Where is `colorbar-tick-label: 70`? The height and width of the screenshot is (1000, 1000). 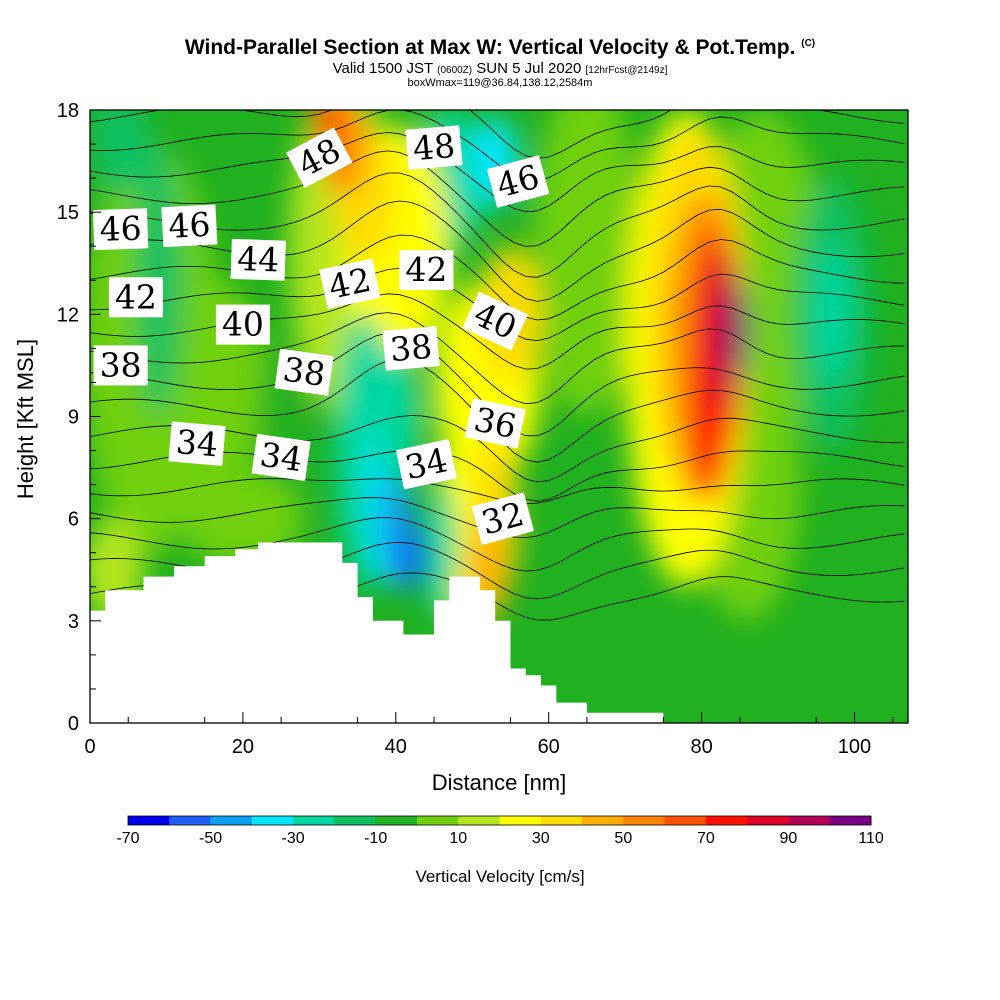 colorbar-tick-label: 70 is located at coordinates (706, 838).